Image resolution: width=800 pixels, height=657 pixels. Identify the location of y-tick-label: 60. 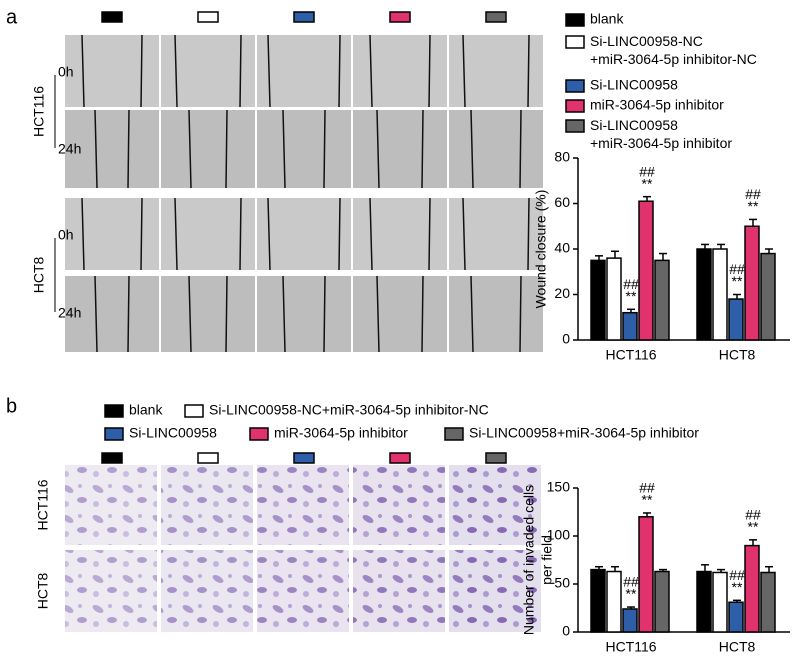
(562, 202).